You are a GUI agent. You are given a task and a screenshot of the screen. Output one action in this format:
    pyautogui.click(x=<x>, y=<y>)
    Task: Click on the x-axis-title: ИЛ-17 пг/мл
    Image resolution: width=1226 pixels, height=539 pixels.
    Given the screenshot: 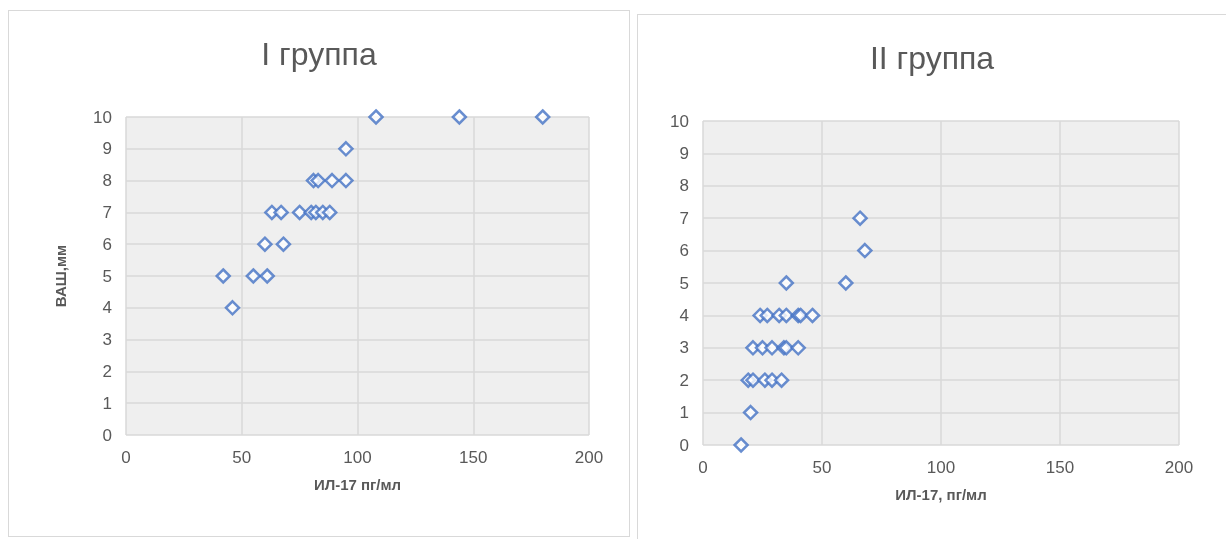 What is the action you would take?
    pyautogui.click(x=357, y=484)
    